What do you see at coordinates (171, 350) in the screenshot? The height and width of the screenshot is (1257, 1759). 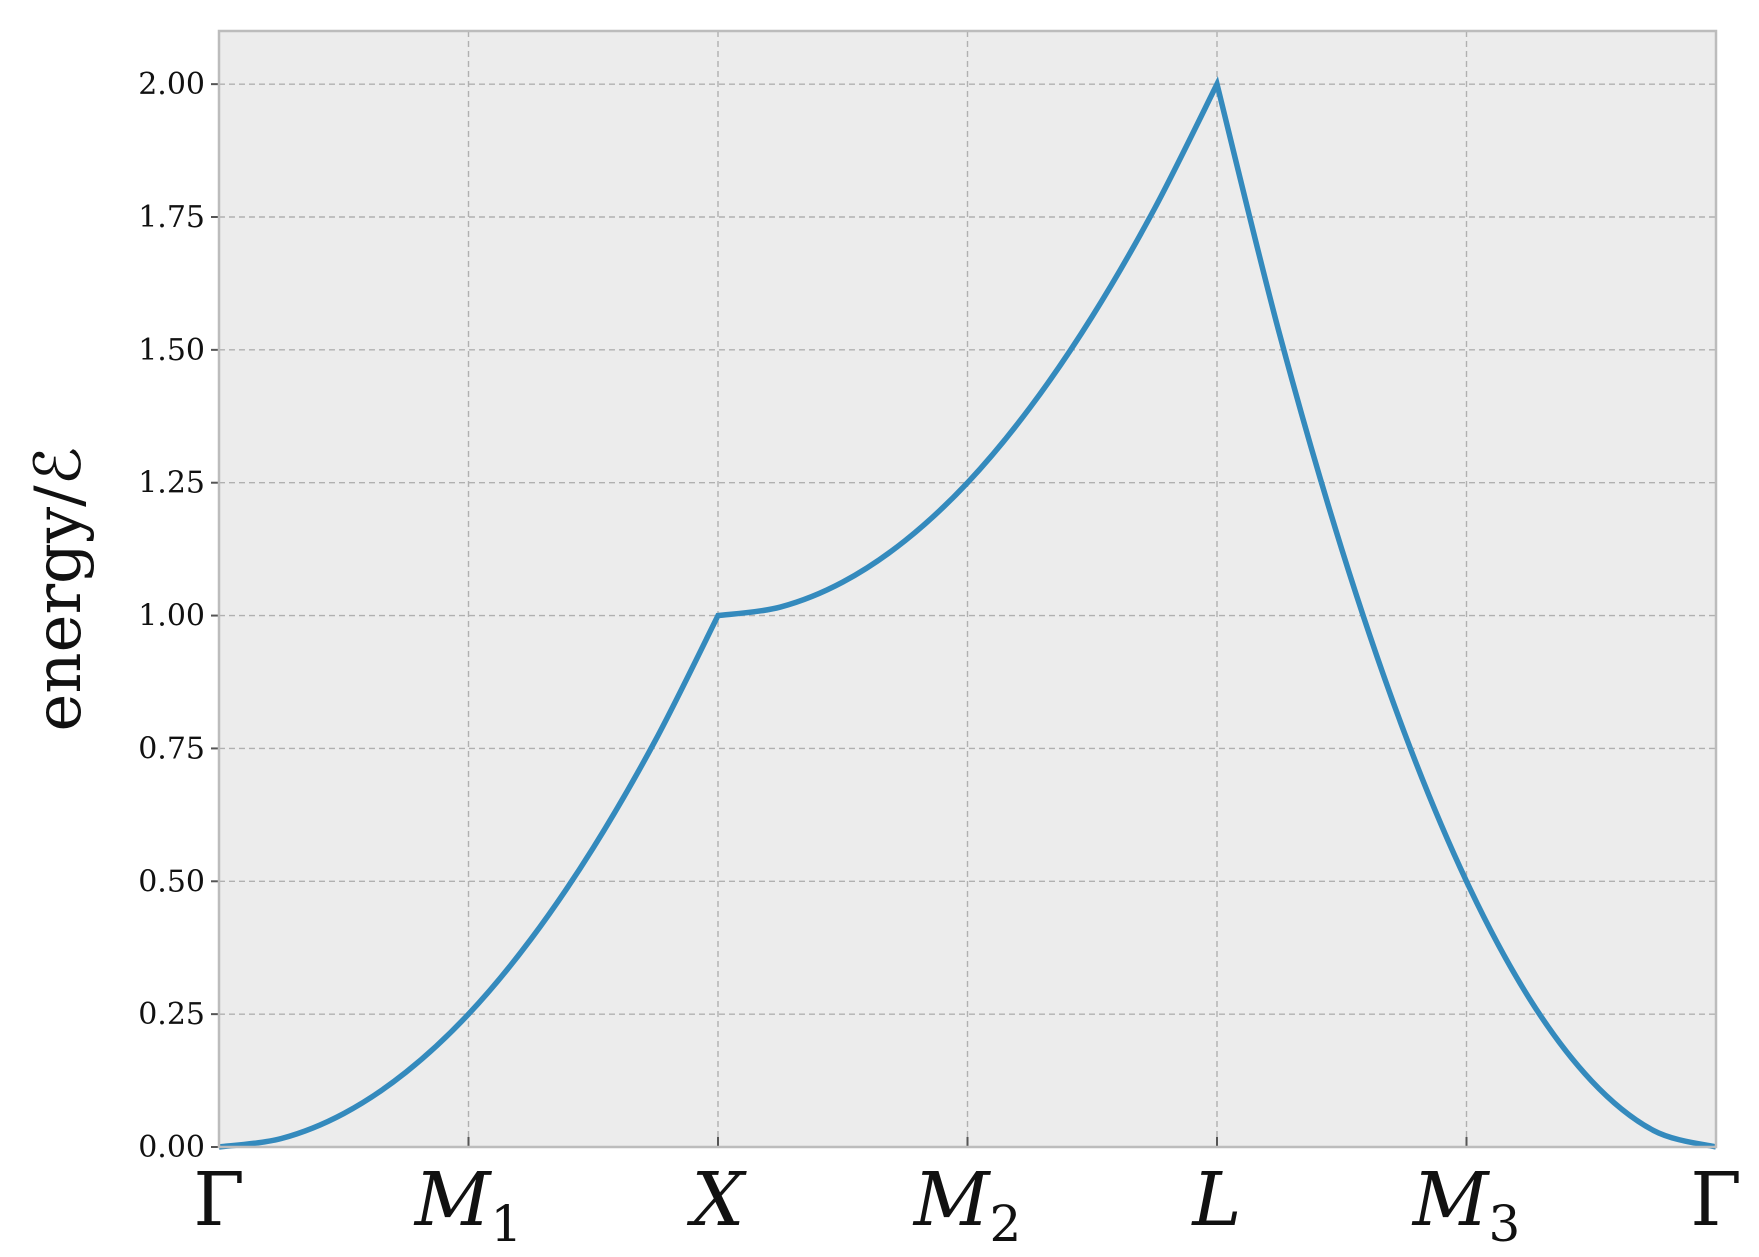 I see `y-tick-label: 1.50` at bounding box center [171, 350].